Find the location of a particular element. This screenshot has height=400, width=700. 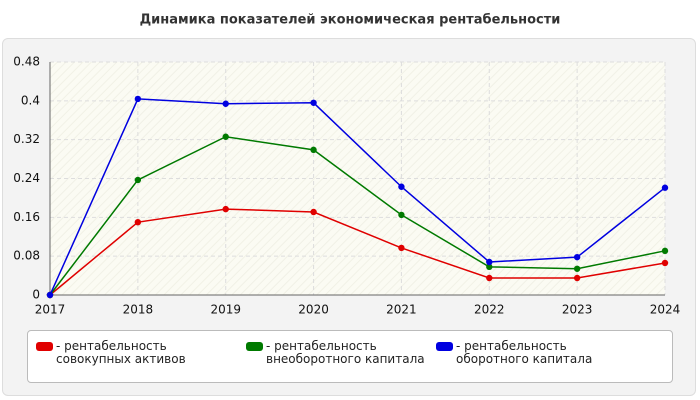

x-tick-label: 2022 is located at coordinates (489, 310).